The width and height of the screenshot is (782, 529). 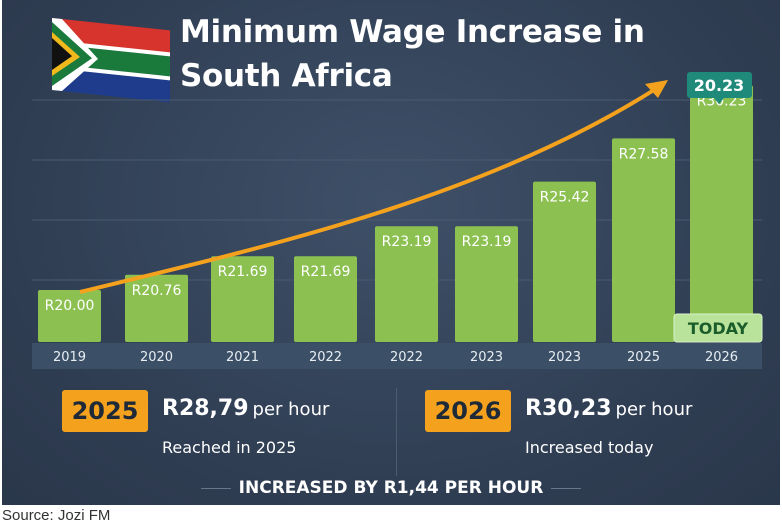 What do you see at coordinates (568, 408) in the screenshot?
I see `amount: R30,23` at bounding box center [568, 408].